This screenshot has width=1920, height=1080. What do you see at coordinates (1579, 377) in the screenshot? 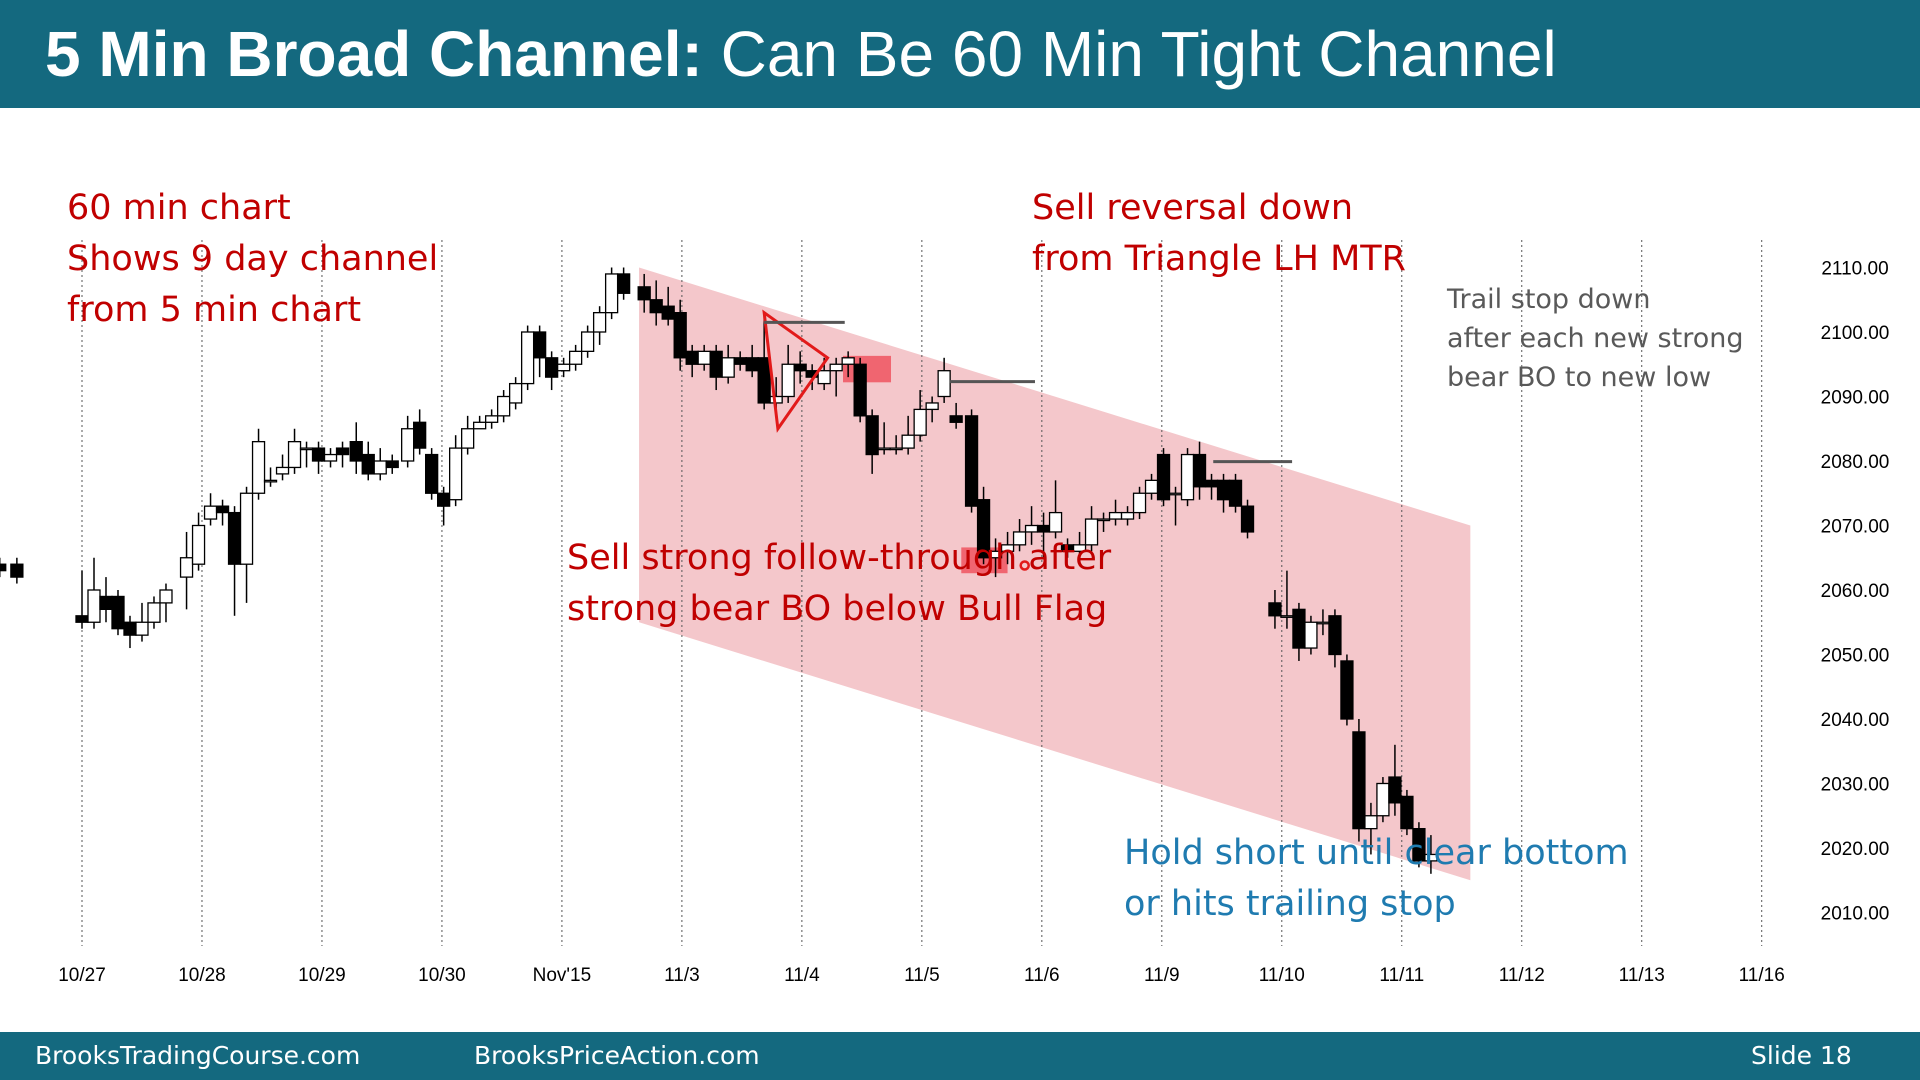
I see `annotation-line: bear BO to new low` at bounding box center [1579, 377].